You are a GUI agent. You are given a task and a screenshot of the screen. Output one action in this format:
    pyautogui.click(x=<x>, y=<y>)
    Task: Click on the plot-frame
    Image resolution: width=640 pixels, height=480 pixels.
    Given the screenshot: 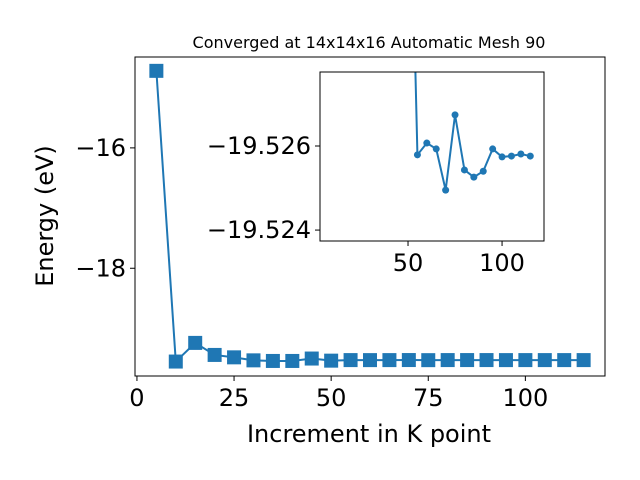 What is the action you would take?
    pyautogui.click(x=432, y=156)
    